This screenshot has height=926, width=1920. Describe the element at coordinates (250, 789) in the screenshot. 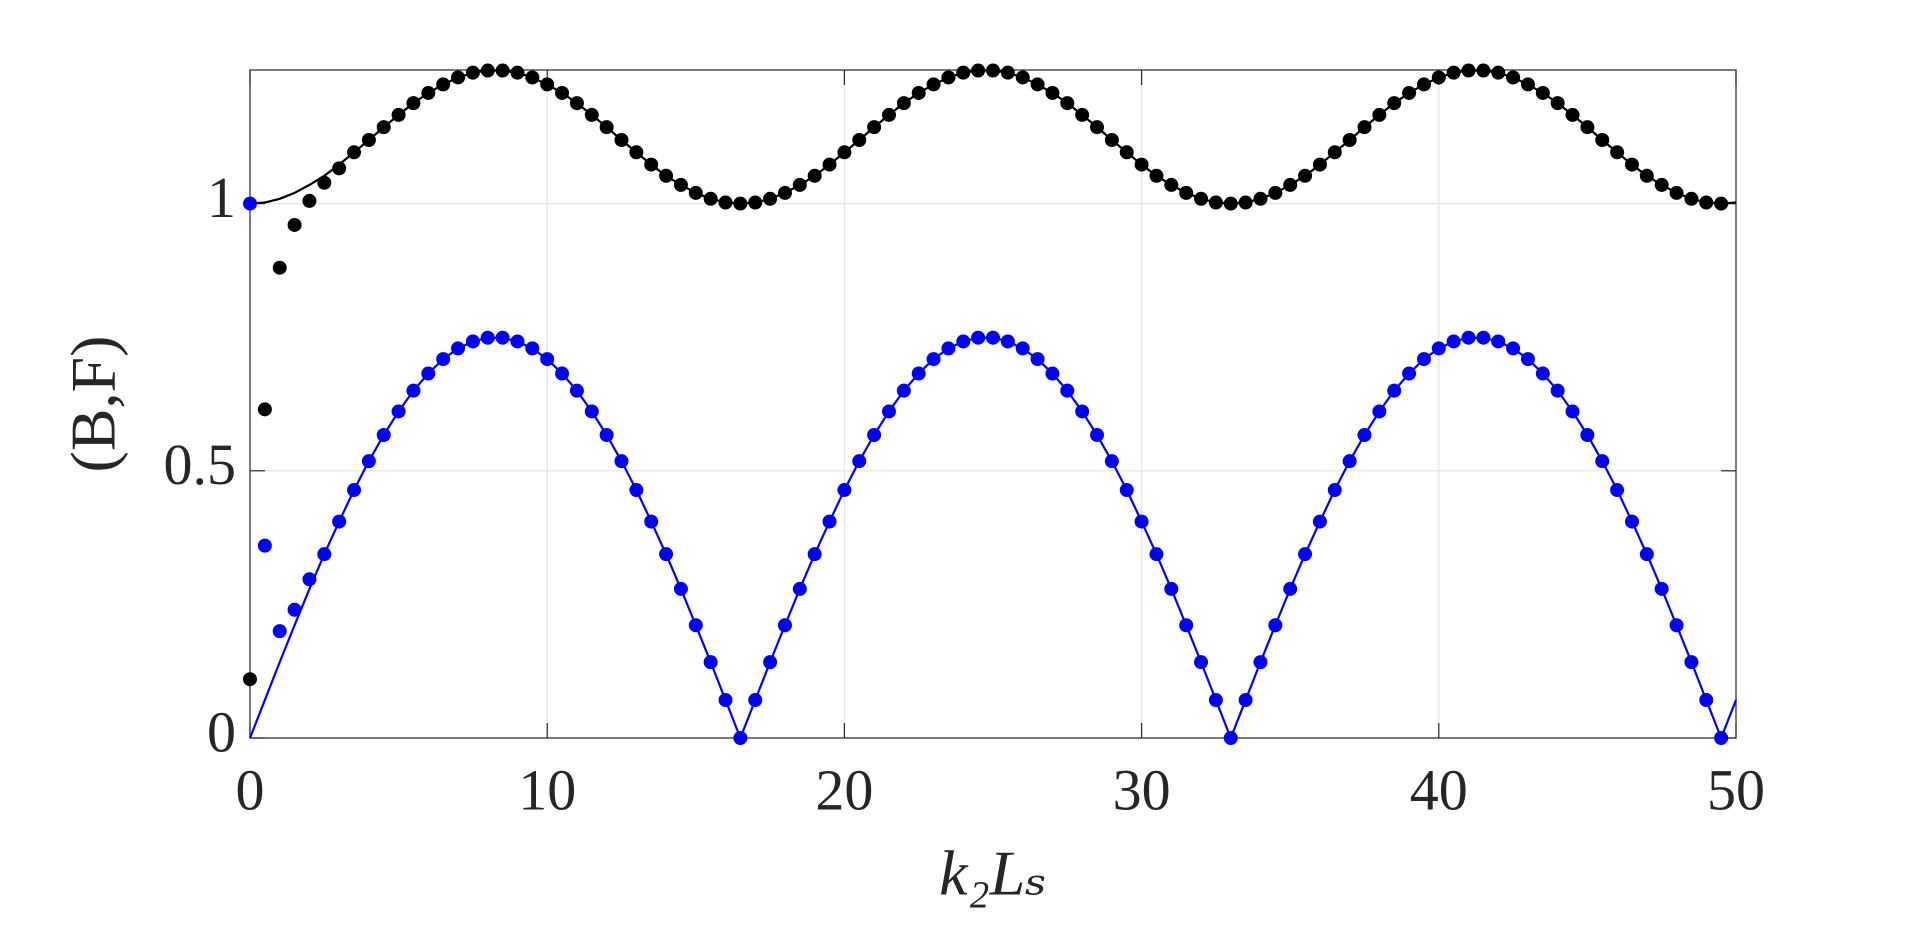

I see `x-tick-label: 0` at that location.